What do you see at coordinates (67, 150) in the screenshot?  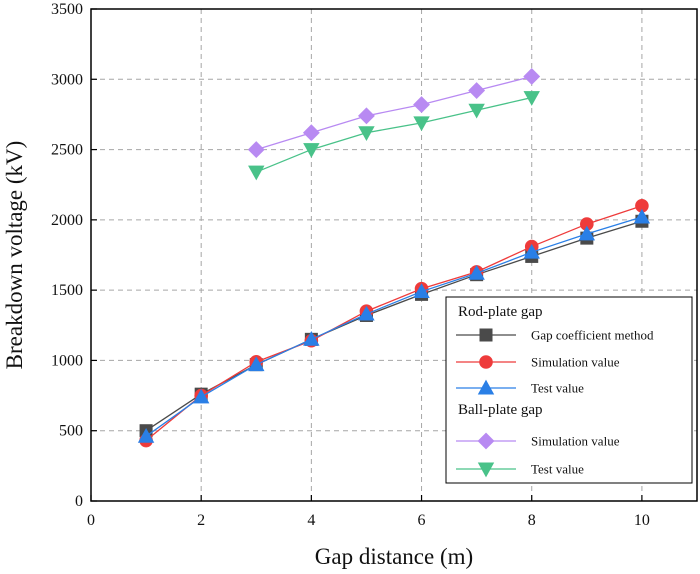 I see `y-tick-label: 2500` at bounding box center [67, 150].